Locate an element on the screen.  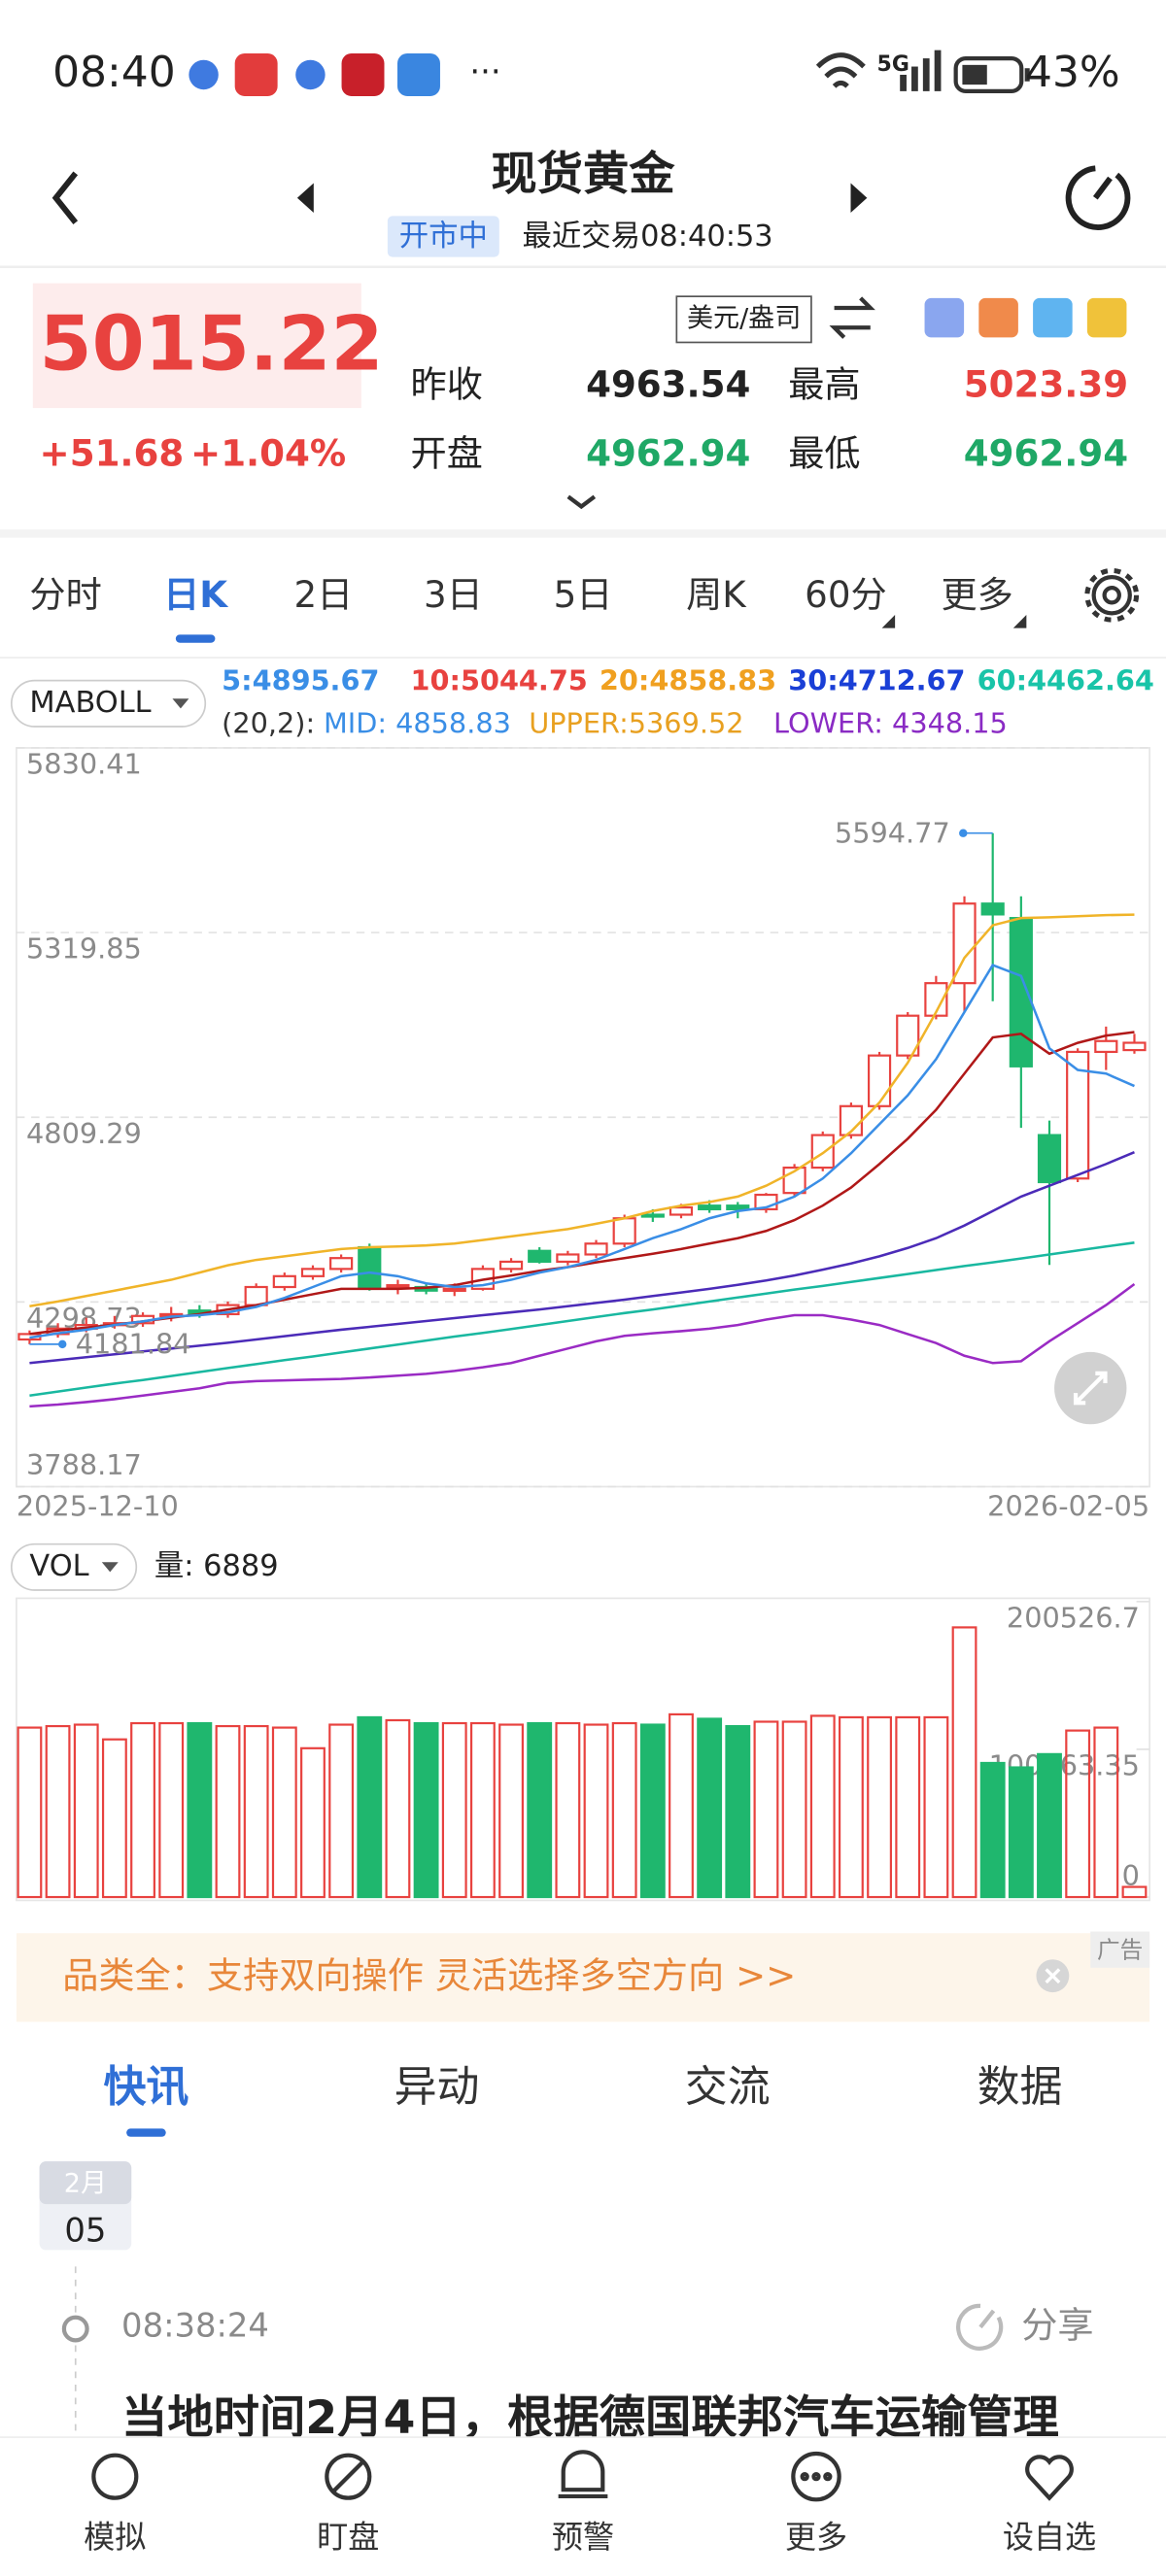
unit: 美元/盎司 is located at coordinates (744, 318).